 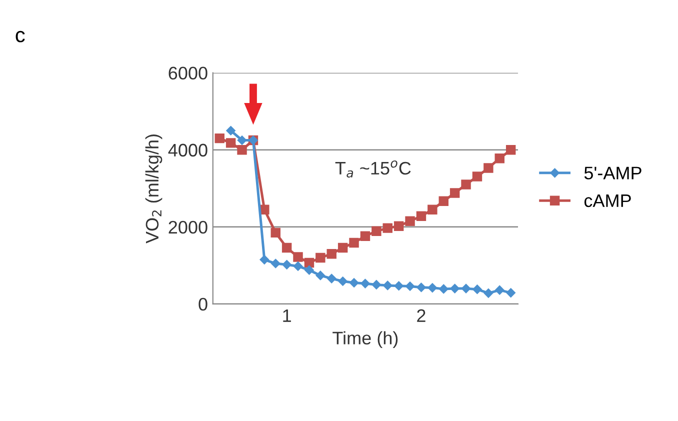 What do you see at coordinates (287, 315) in the screenshot?
I see `x-tick-label: 1` at bounding box center [287, 315].